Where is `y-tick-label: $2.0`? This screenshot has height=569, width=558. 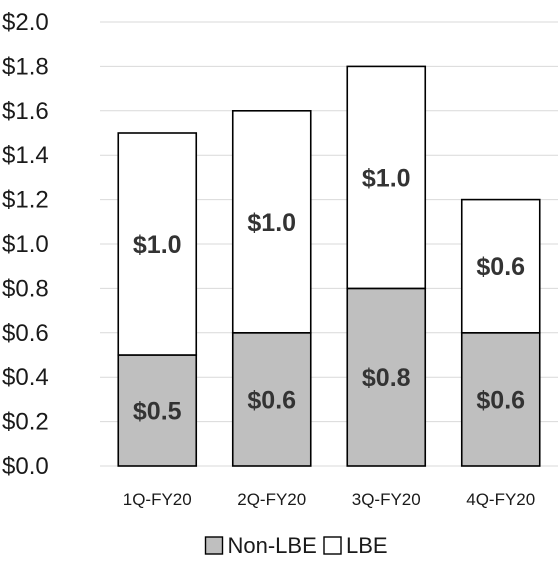 y-tick-label: $2.0 is located at coordinates (25, 22).